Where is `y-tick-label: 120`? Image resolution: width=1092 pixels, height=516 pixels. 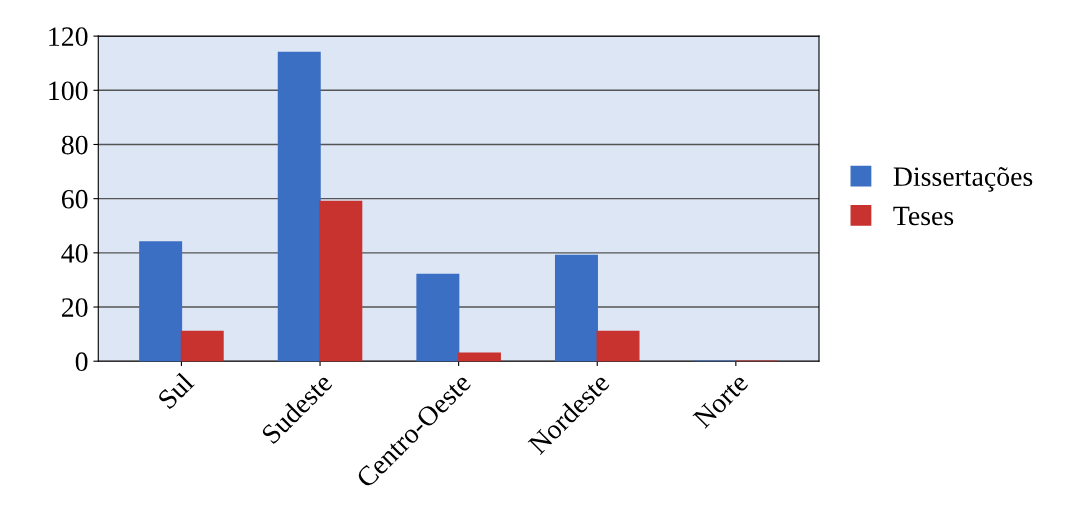 y-tick-label: 120 is located at coordinates (68, 37).